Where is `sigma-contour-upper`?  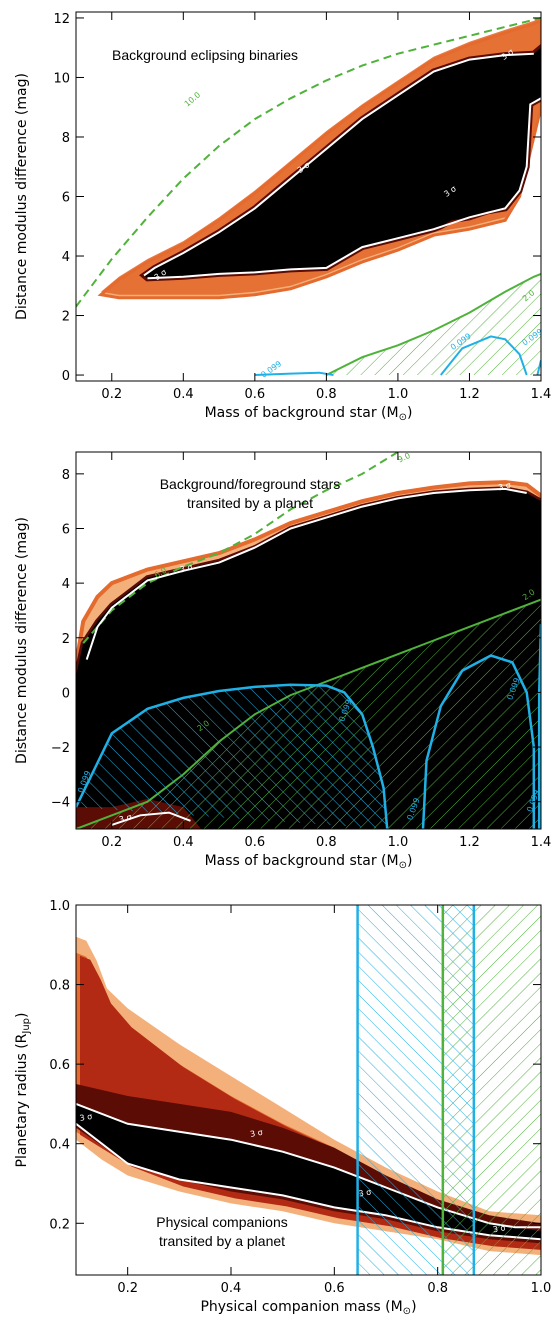
sigma-contour-upper is located at coordinates (338, 164).